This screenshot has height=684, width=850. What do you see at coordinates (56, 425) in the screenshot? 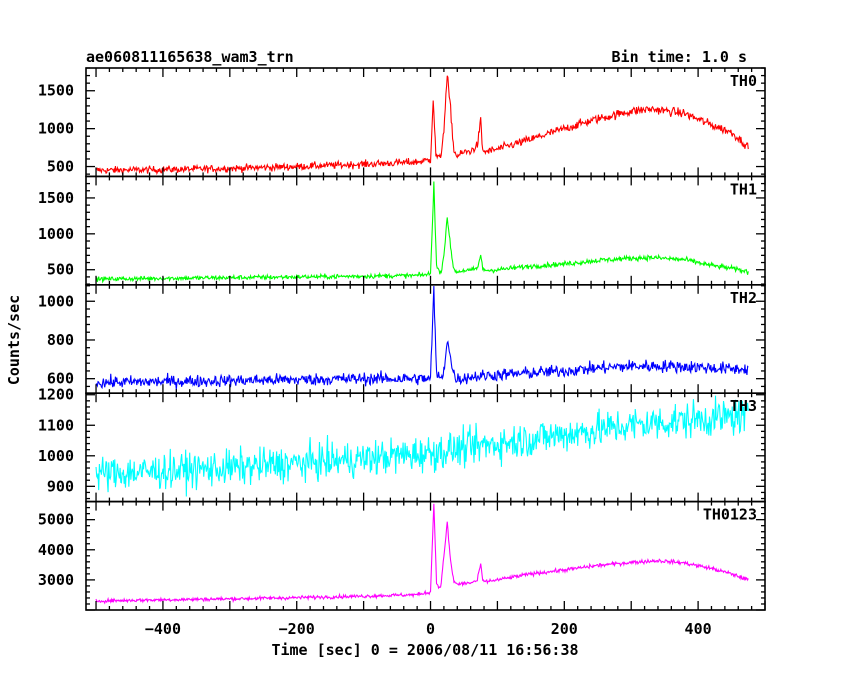
I see `y-tick-label-th3: 1100` at bounding box center [56, 425].